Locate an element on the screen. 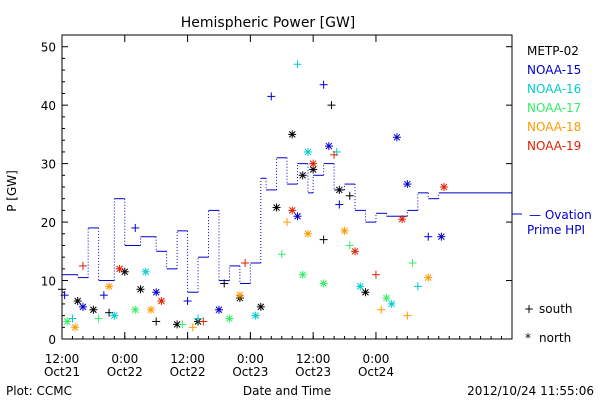 Image resolution: width=600 pixels, height=400 pixels. legend-item: NOAA-16 is located at coordinates (554, 89).